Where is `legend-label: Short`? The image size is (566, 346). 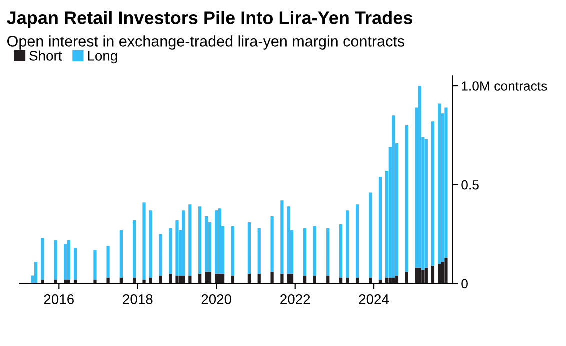 legend-label: Short is located at coordinates (46, 55).